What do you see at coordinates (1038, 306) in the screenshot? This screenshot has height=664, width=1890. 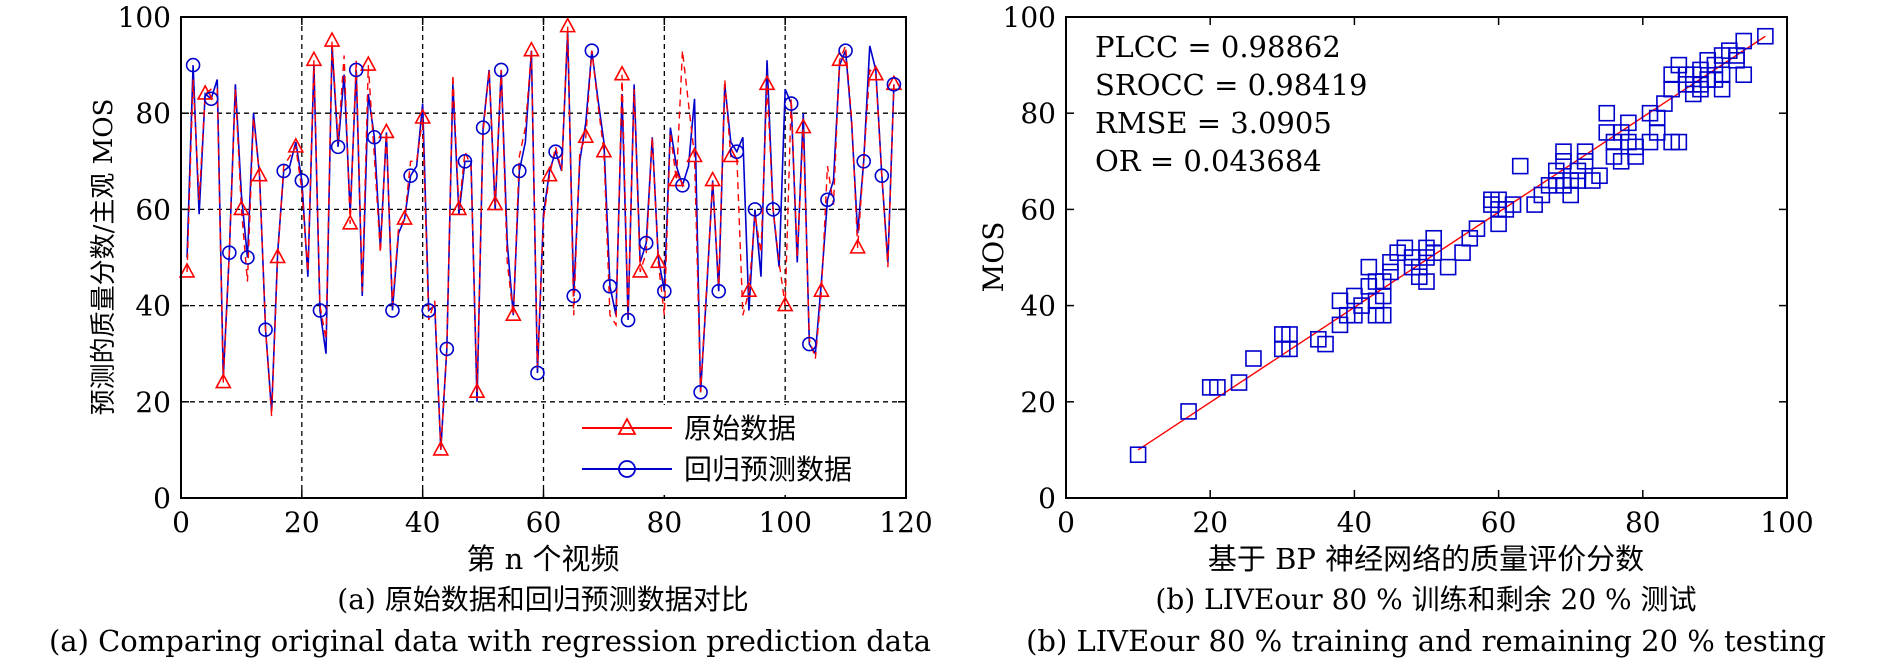 I see `y-tick-label: 40` at bounding box center [1038, 306].